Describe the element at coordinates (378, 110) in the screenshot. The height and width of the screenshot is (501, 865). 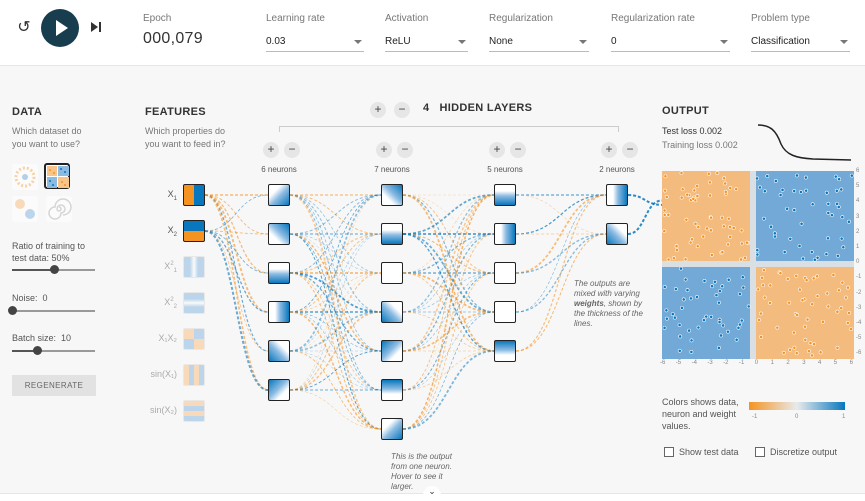
I see `add-layer-button: +` at that location.